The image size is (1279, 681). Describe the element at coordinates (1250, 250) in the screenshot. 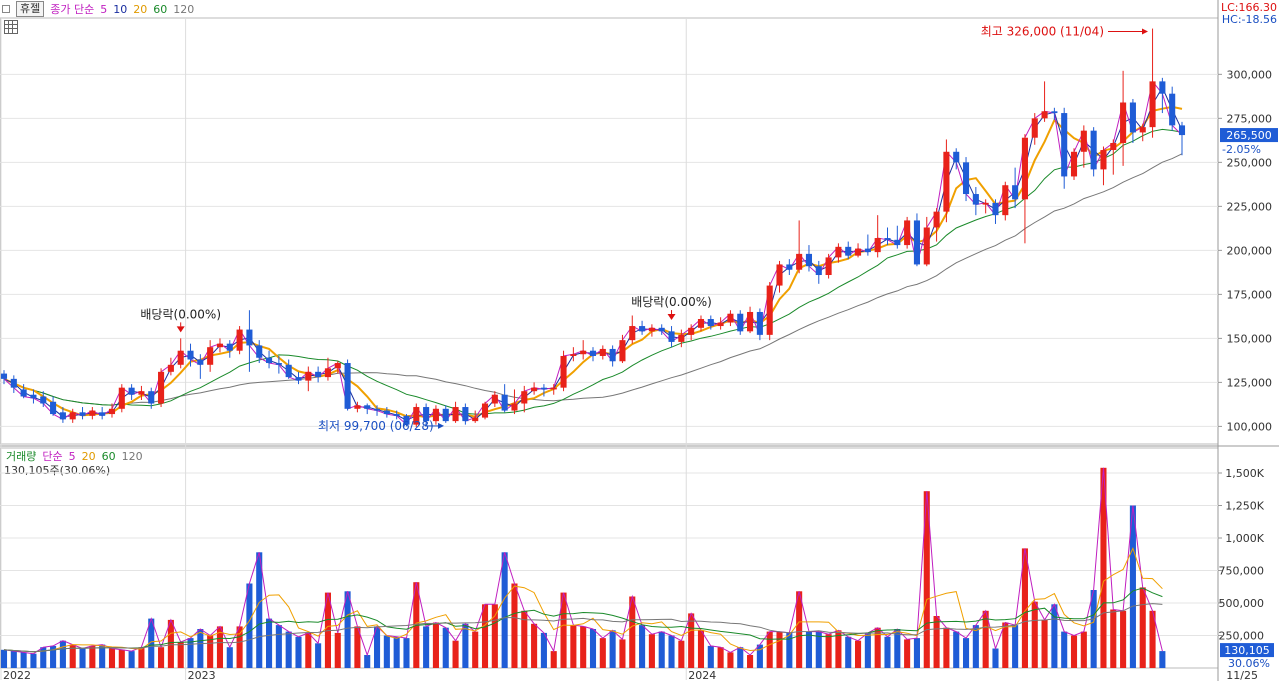

I see `price-tick-label: 200,000` at that location.